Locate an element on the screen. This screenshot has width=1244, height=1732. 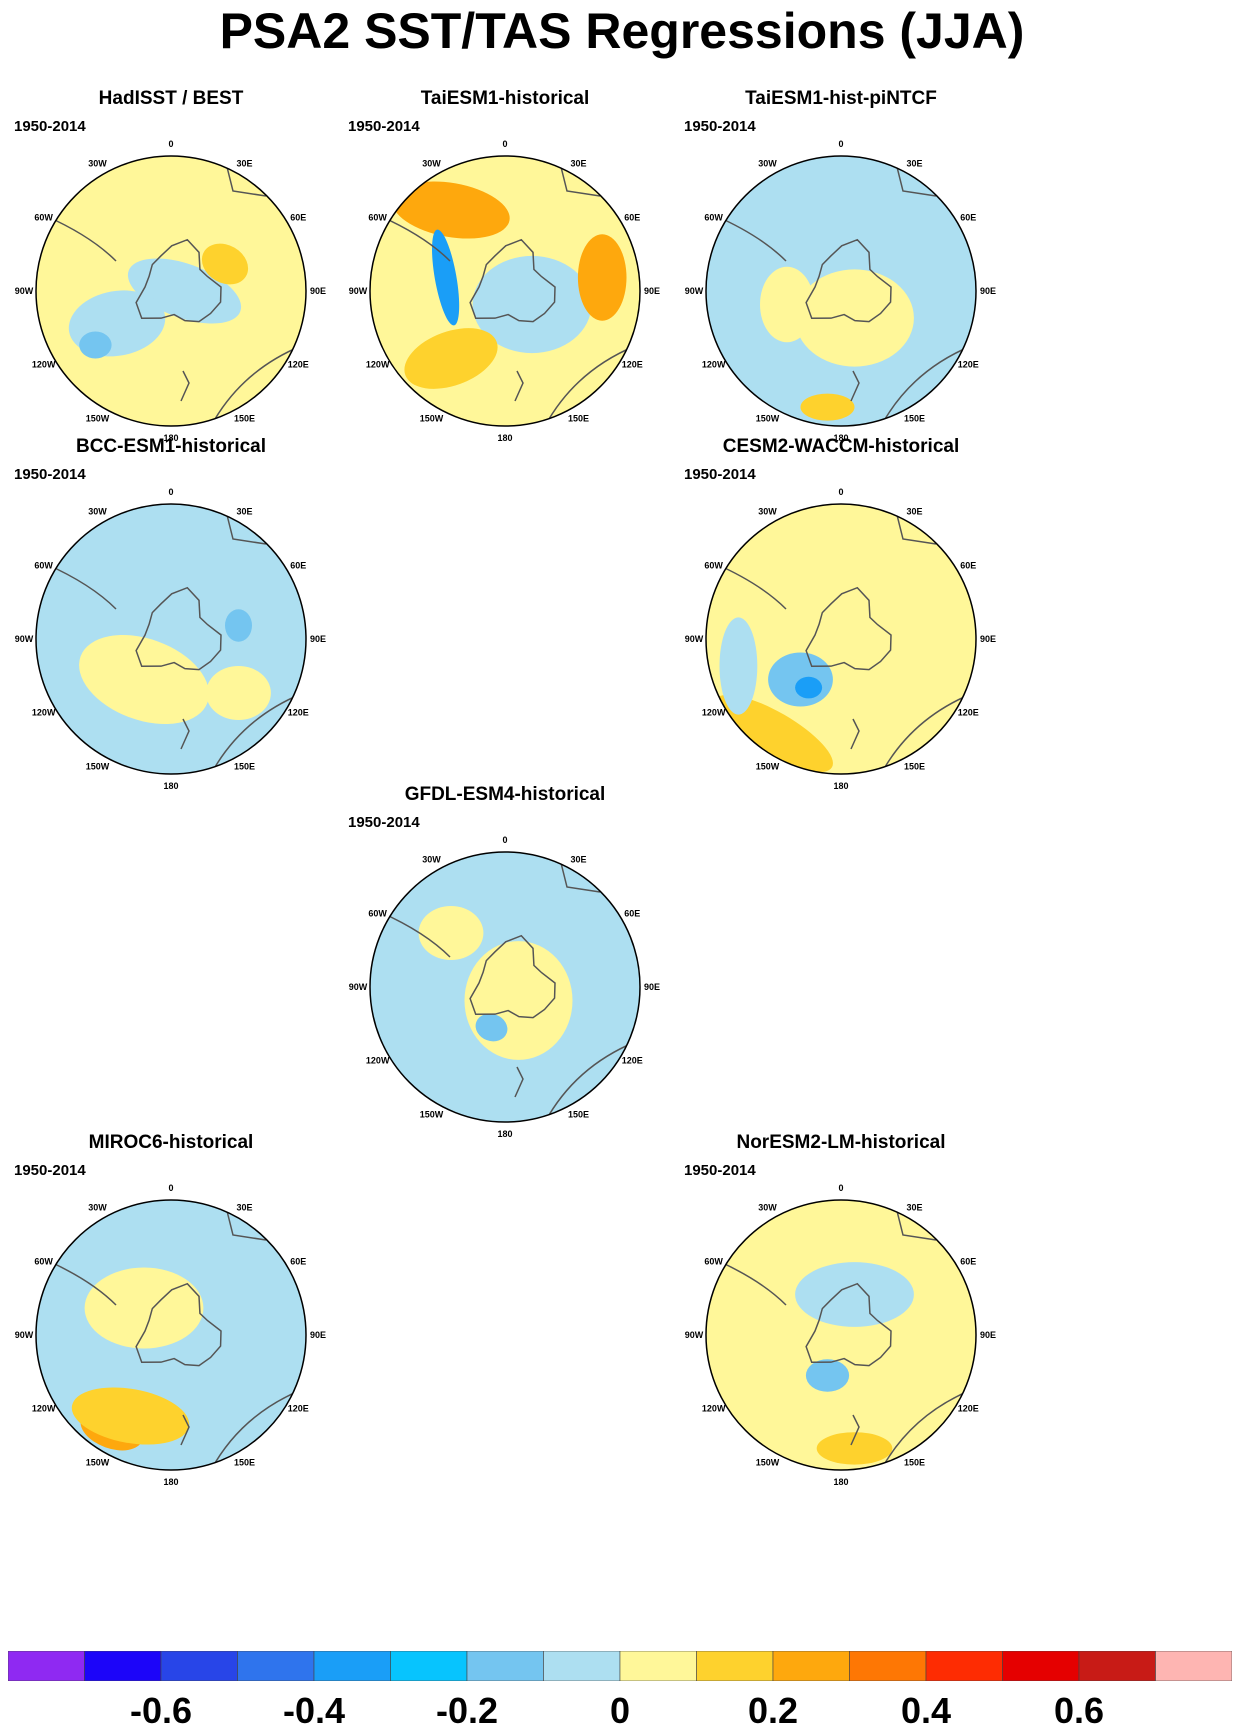
panel-title: TaiESM1-historical is located at coordinates (505, 98).